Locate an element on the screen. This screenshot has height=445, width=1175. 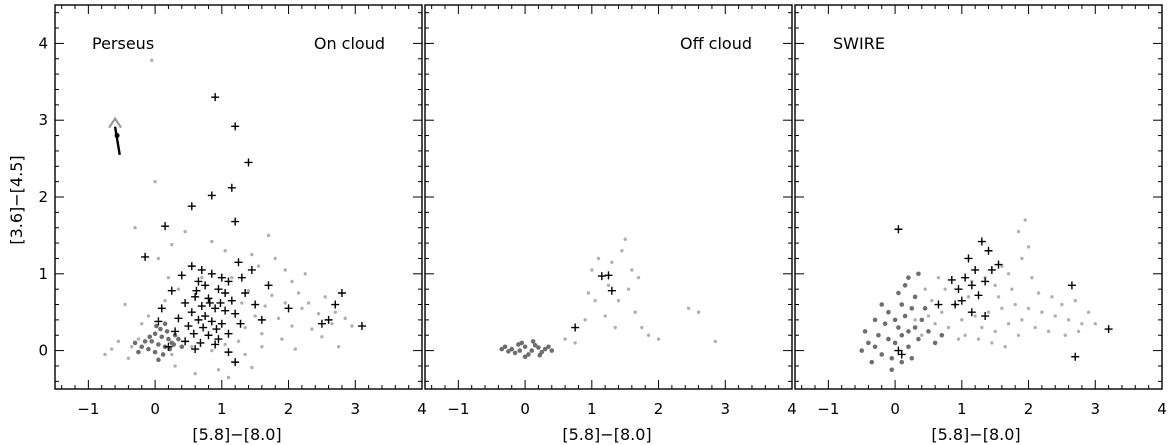
on-cloud-x-tick-label: −1 is located at coordinates (88, 409).